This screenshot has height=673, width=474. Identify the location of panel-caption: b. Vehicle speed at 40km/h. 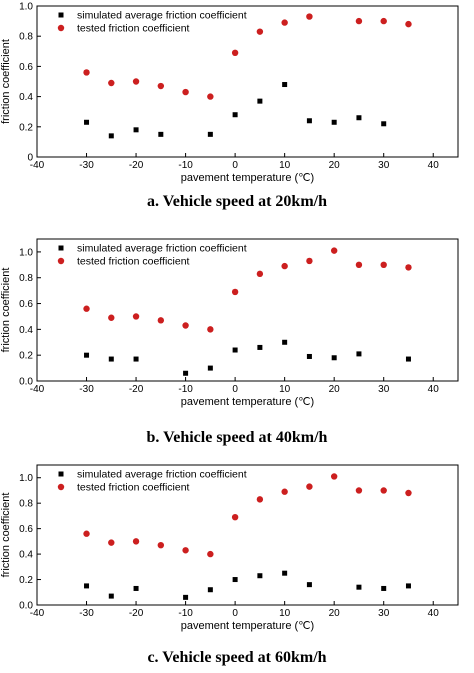
(237, 437).